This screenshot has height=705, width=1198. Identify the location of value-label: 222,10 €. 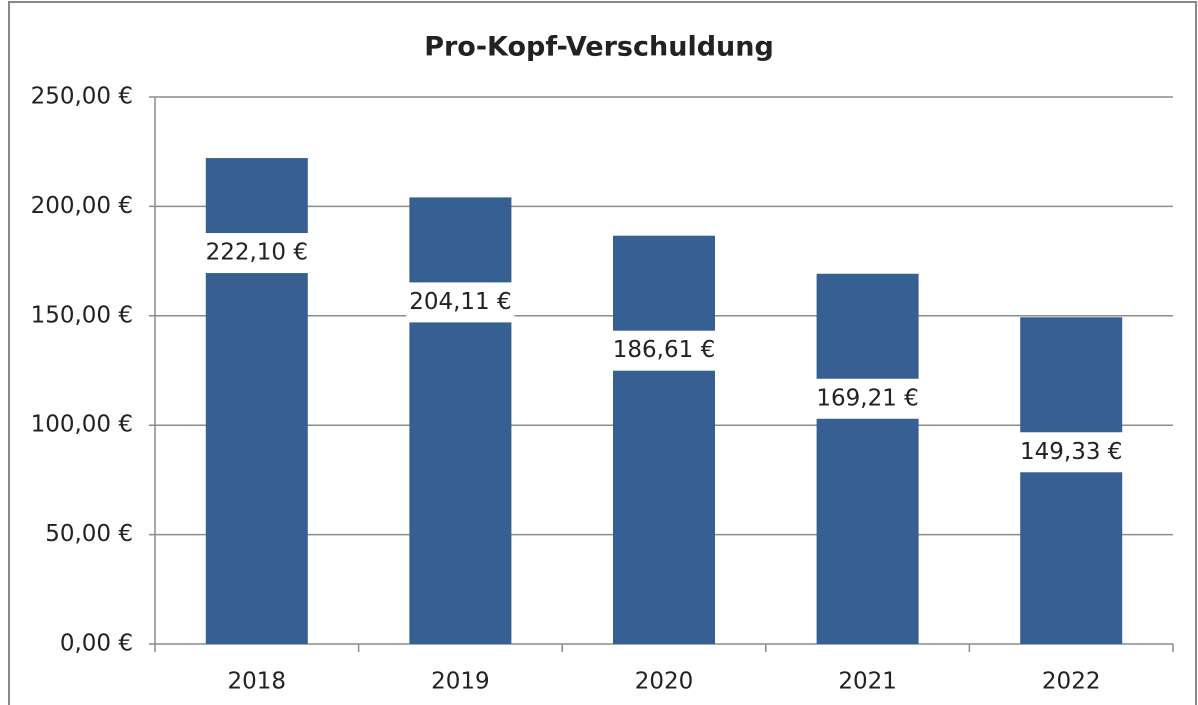
(257, 253).